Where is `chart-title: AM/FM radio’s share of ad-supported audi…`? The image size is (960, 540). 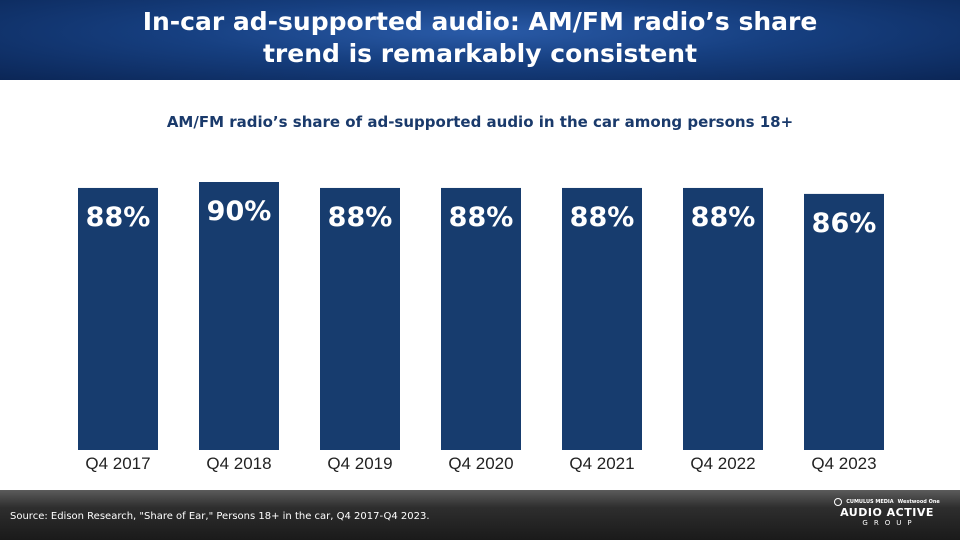
chart-title: AM/FM radio’s share of ad-supported audi… is located at coordinates (480, 122).